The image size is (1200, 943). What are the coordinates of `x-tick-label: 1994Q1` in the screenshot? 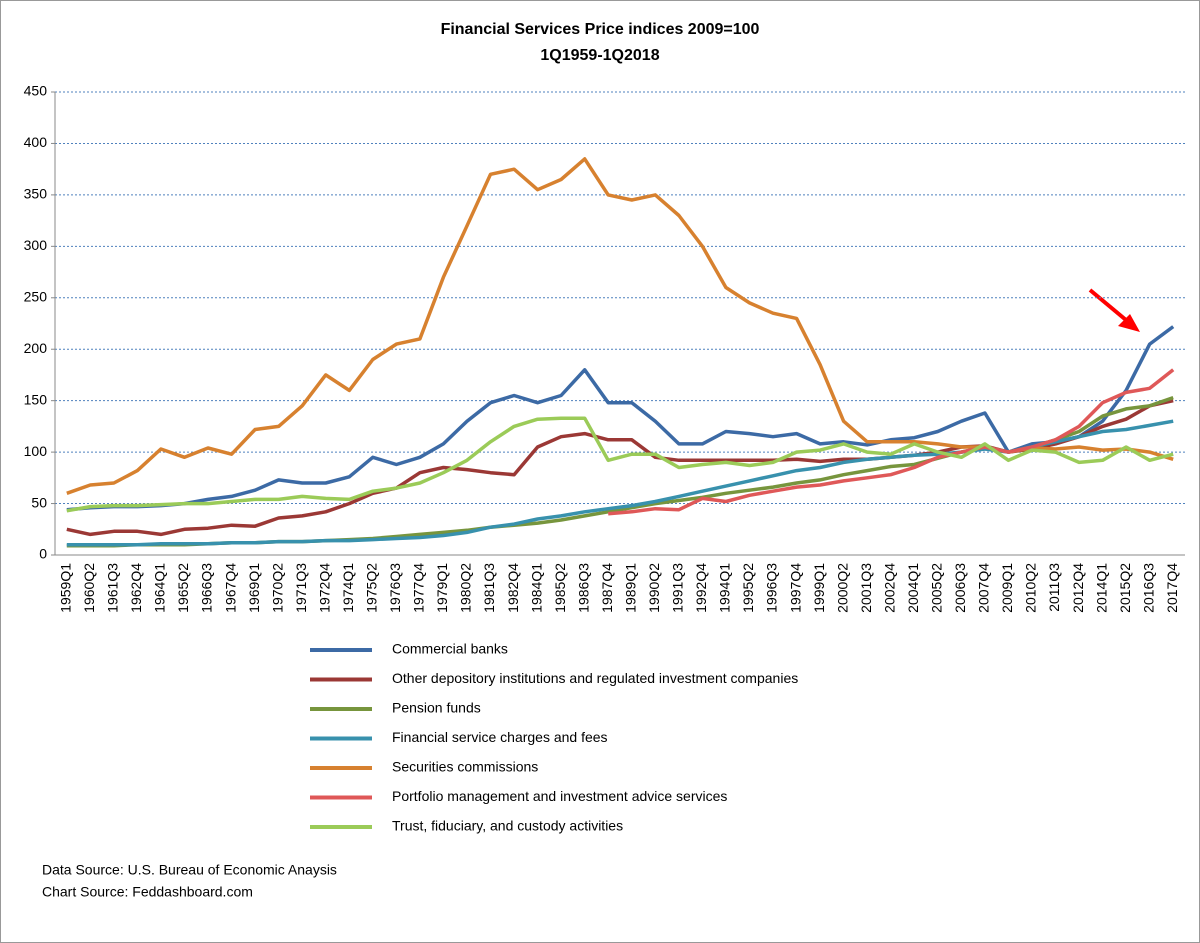 It's located at (725, 588).